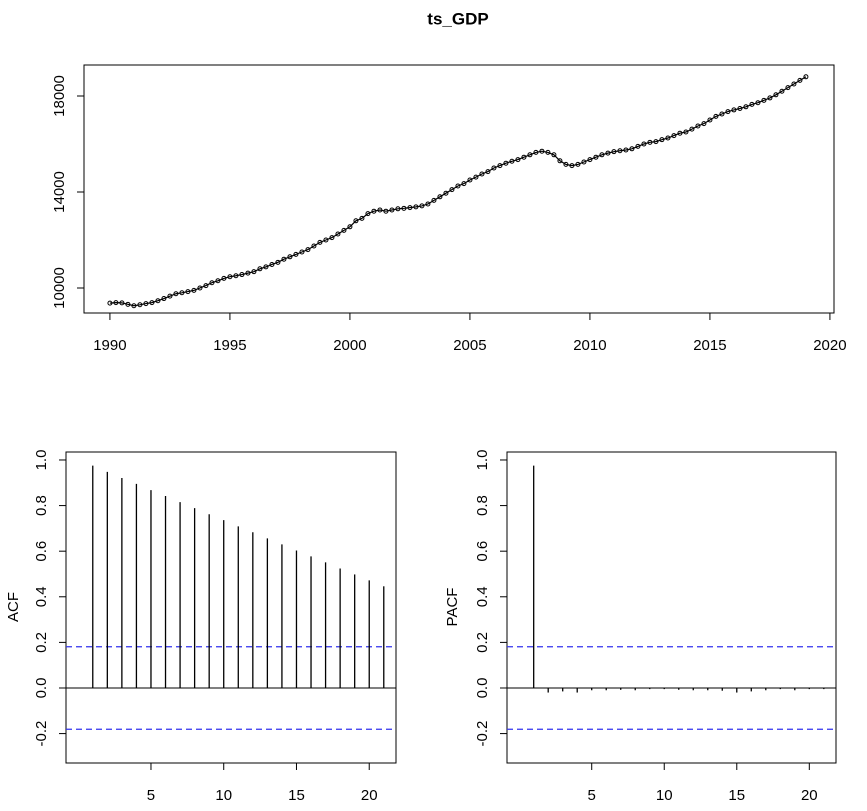 This screenshot has width=867, height=811. Describe the element at coordinates (457, 18) in the screenshot. I see `chart-title: ts_GDP` at that location.